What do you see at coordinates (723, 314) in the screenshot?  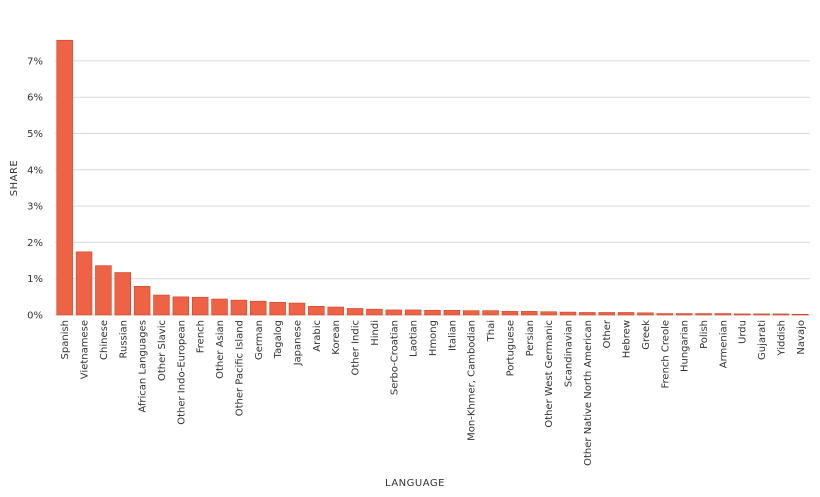 I see `bar-armenian` at bounding box center [723, 314].